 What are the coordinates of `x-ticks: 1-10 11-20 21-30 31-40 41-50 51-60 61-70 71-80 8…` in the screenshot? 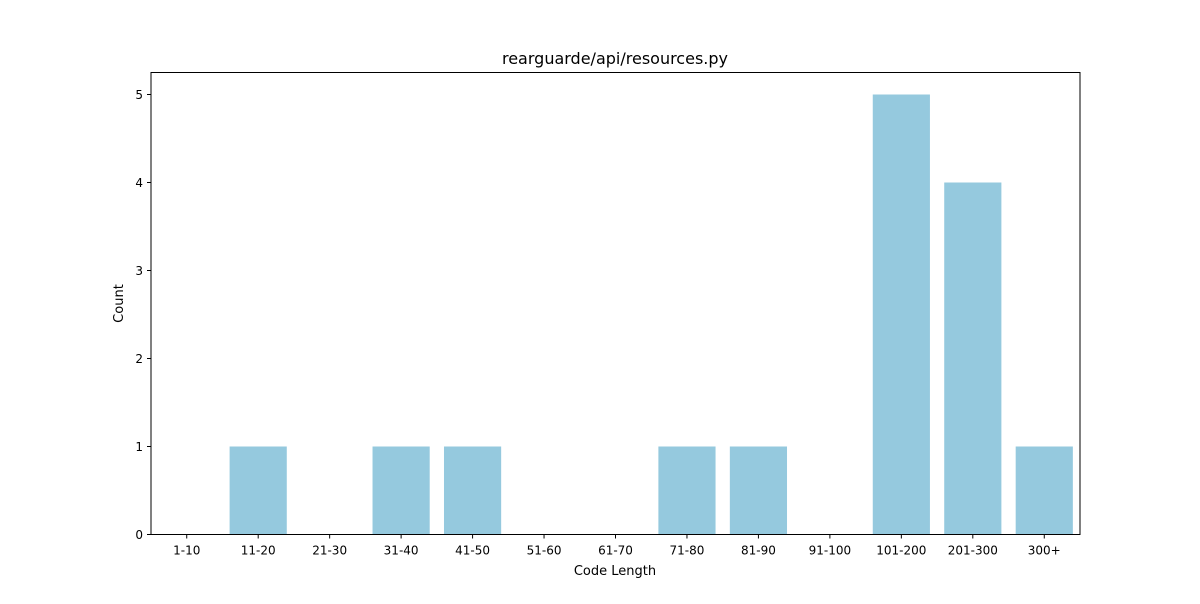 It's located at (617, 546).